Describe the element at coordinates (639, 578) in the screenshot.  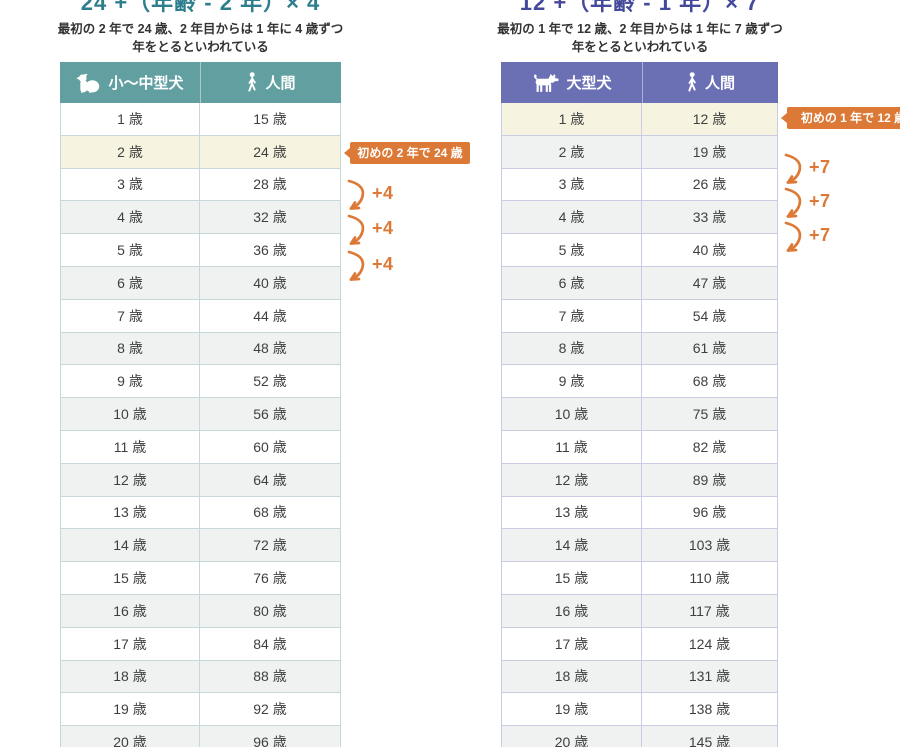
I see `table-row: 15 歳 110 歳` at that location.